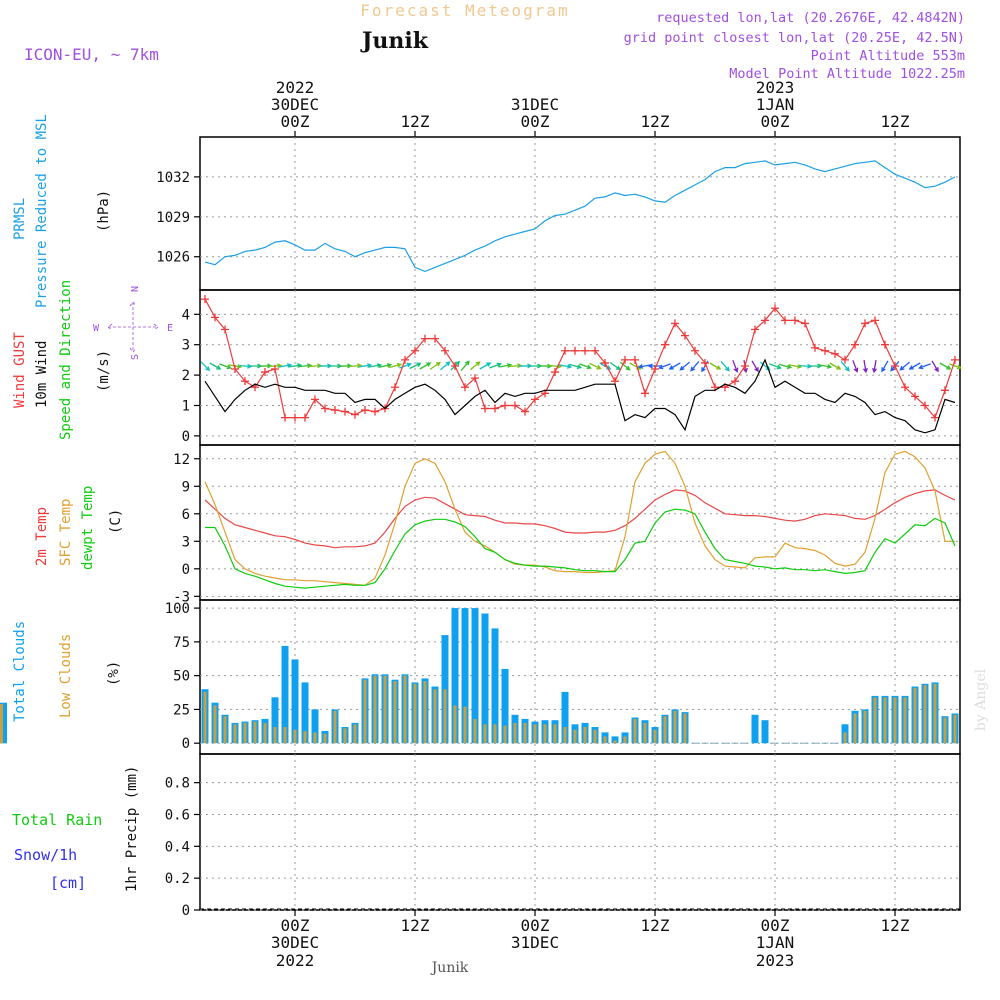  I want to click on top-hour-label: 00Z, so click(535, 121).